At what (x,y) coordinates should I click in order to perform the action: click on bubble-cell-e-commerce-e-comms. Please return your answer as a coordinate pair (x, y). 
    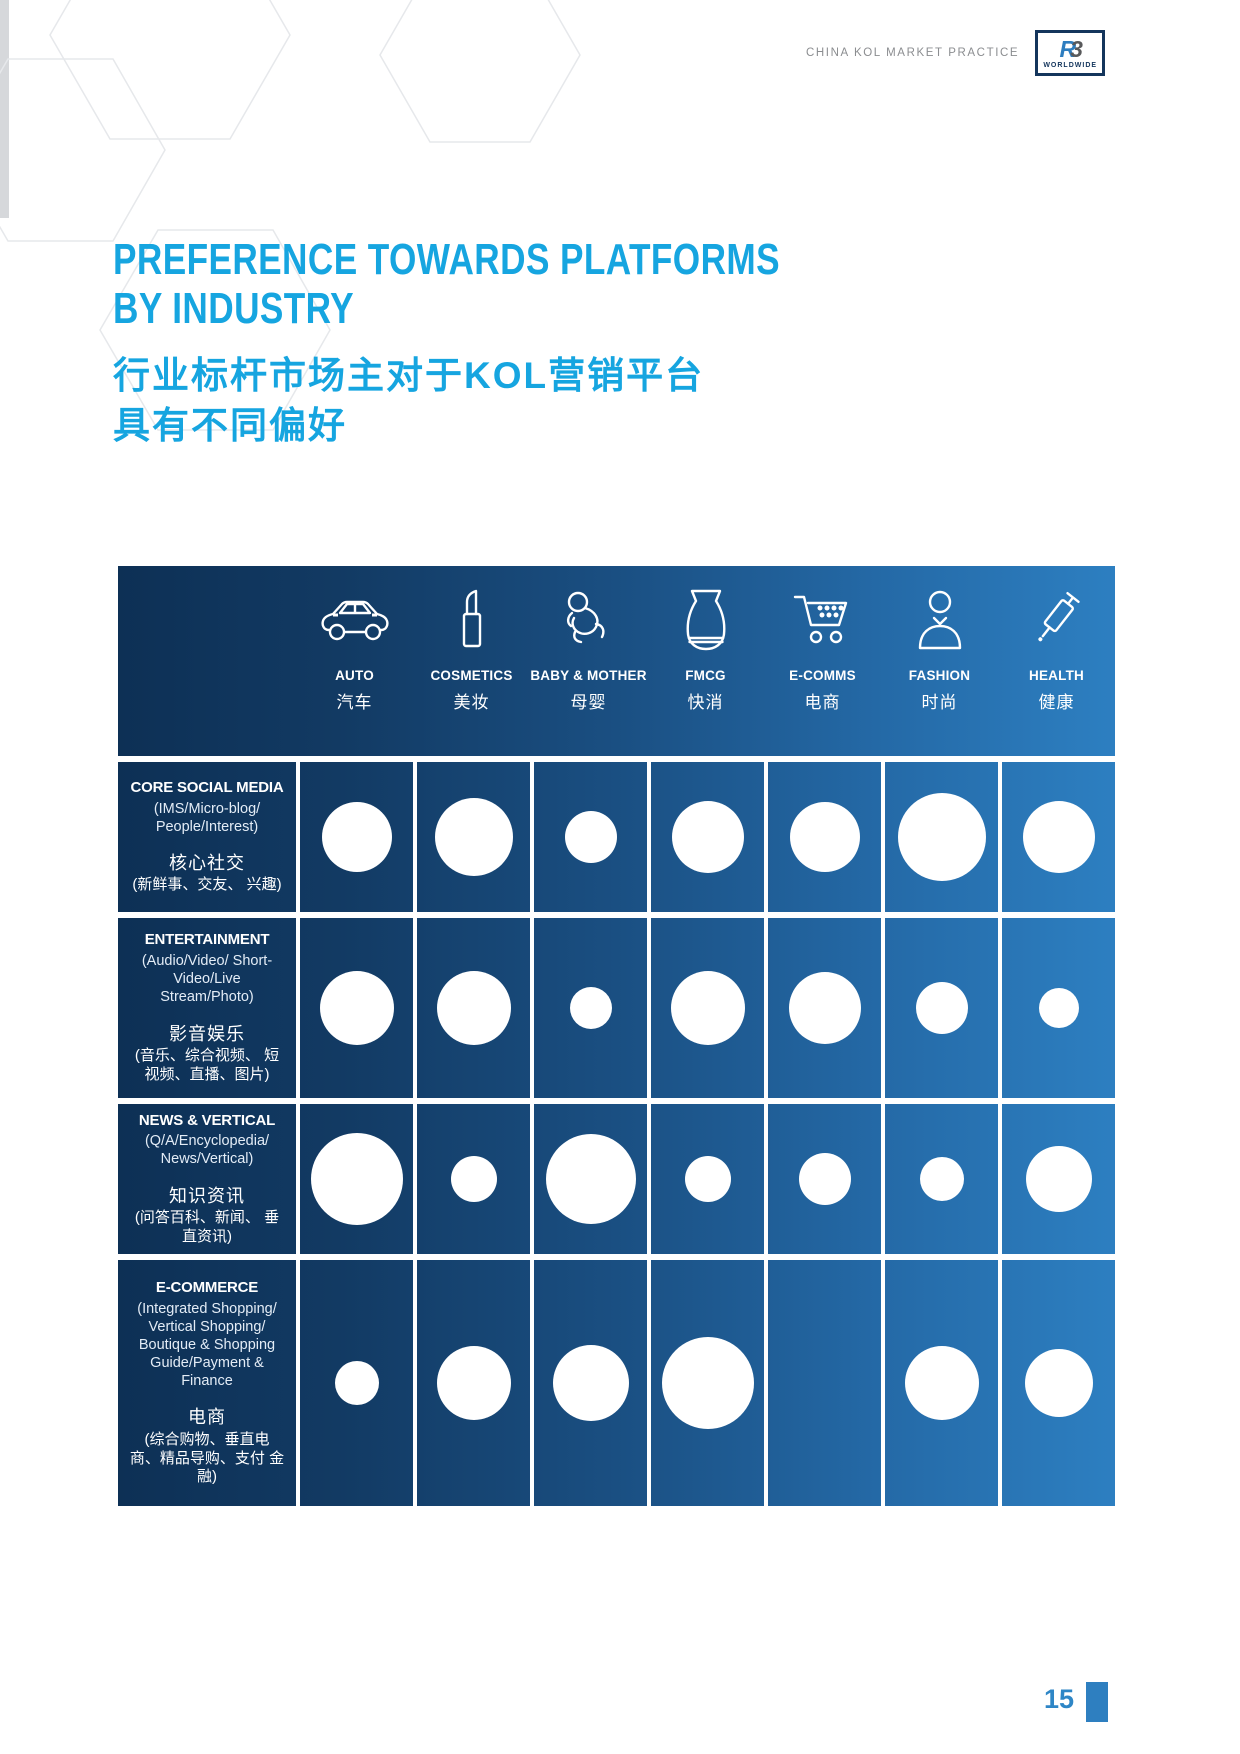
    Looking at the image, I should click on (822, 1380).